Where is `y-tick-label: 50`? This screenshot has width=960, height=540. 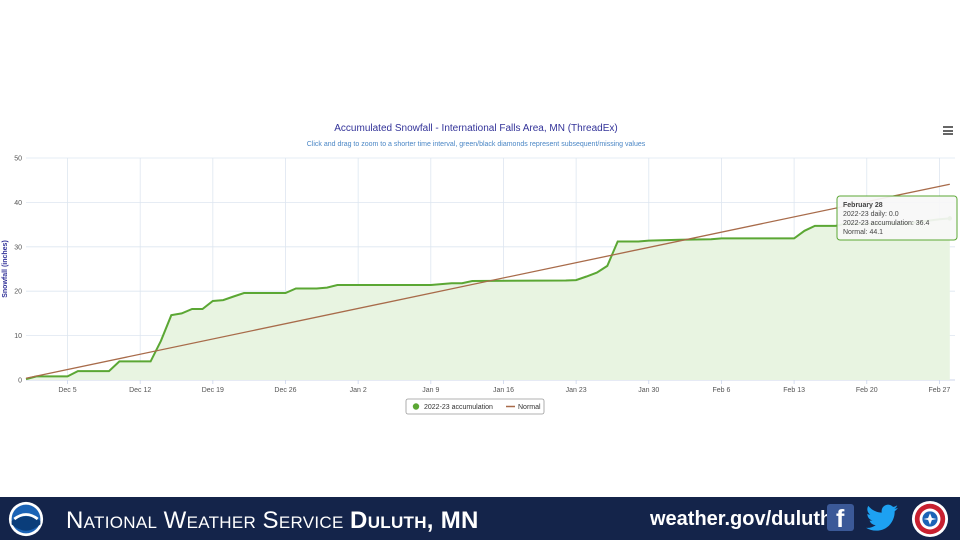 y-tick-label: 50 is located at coordinates (18, 159).